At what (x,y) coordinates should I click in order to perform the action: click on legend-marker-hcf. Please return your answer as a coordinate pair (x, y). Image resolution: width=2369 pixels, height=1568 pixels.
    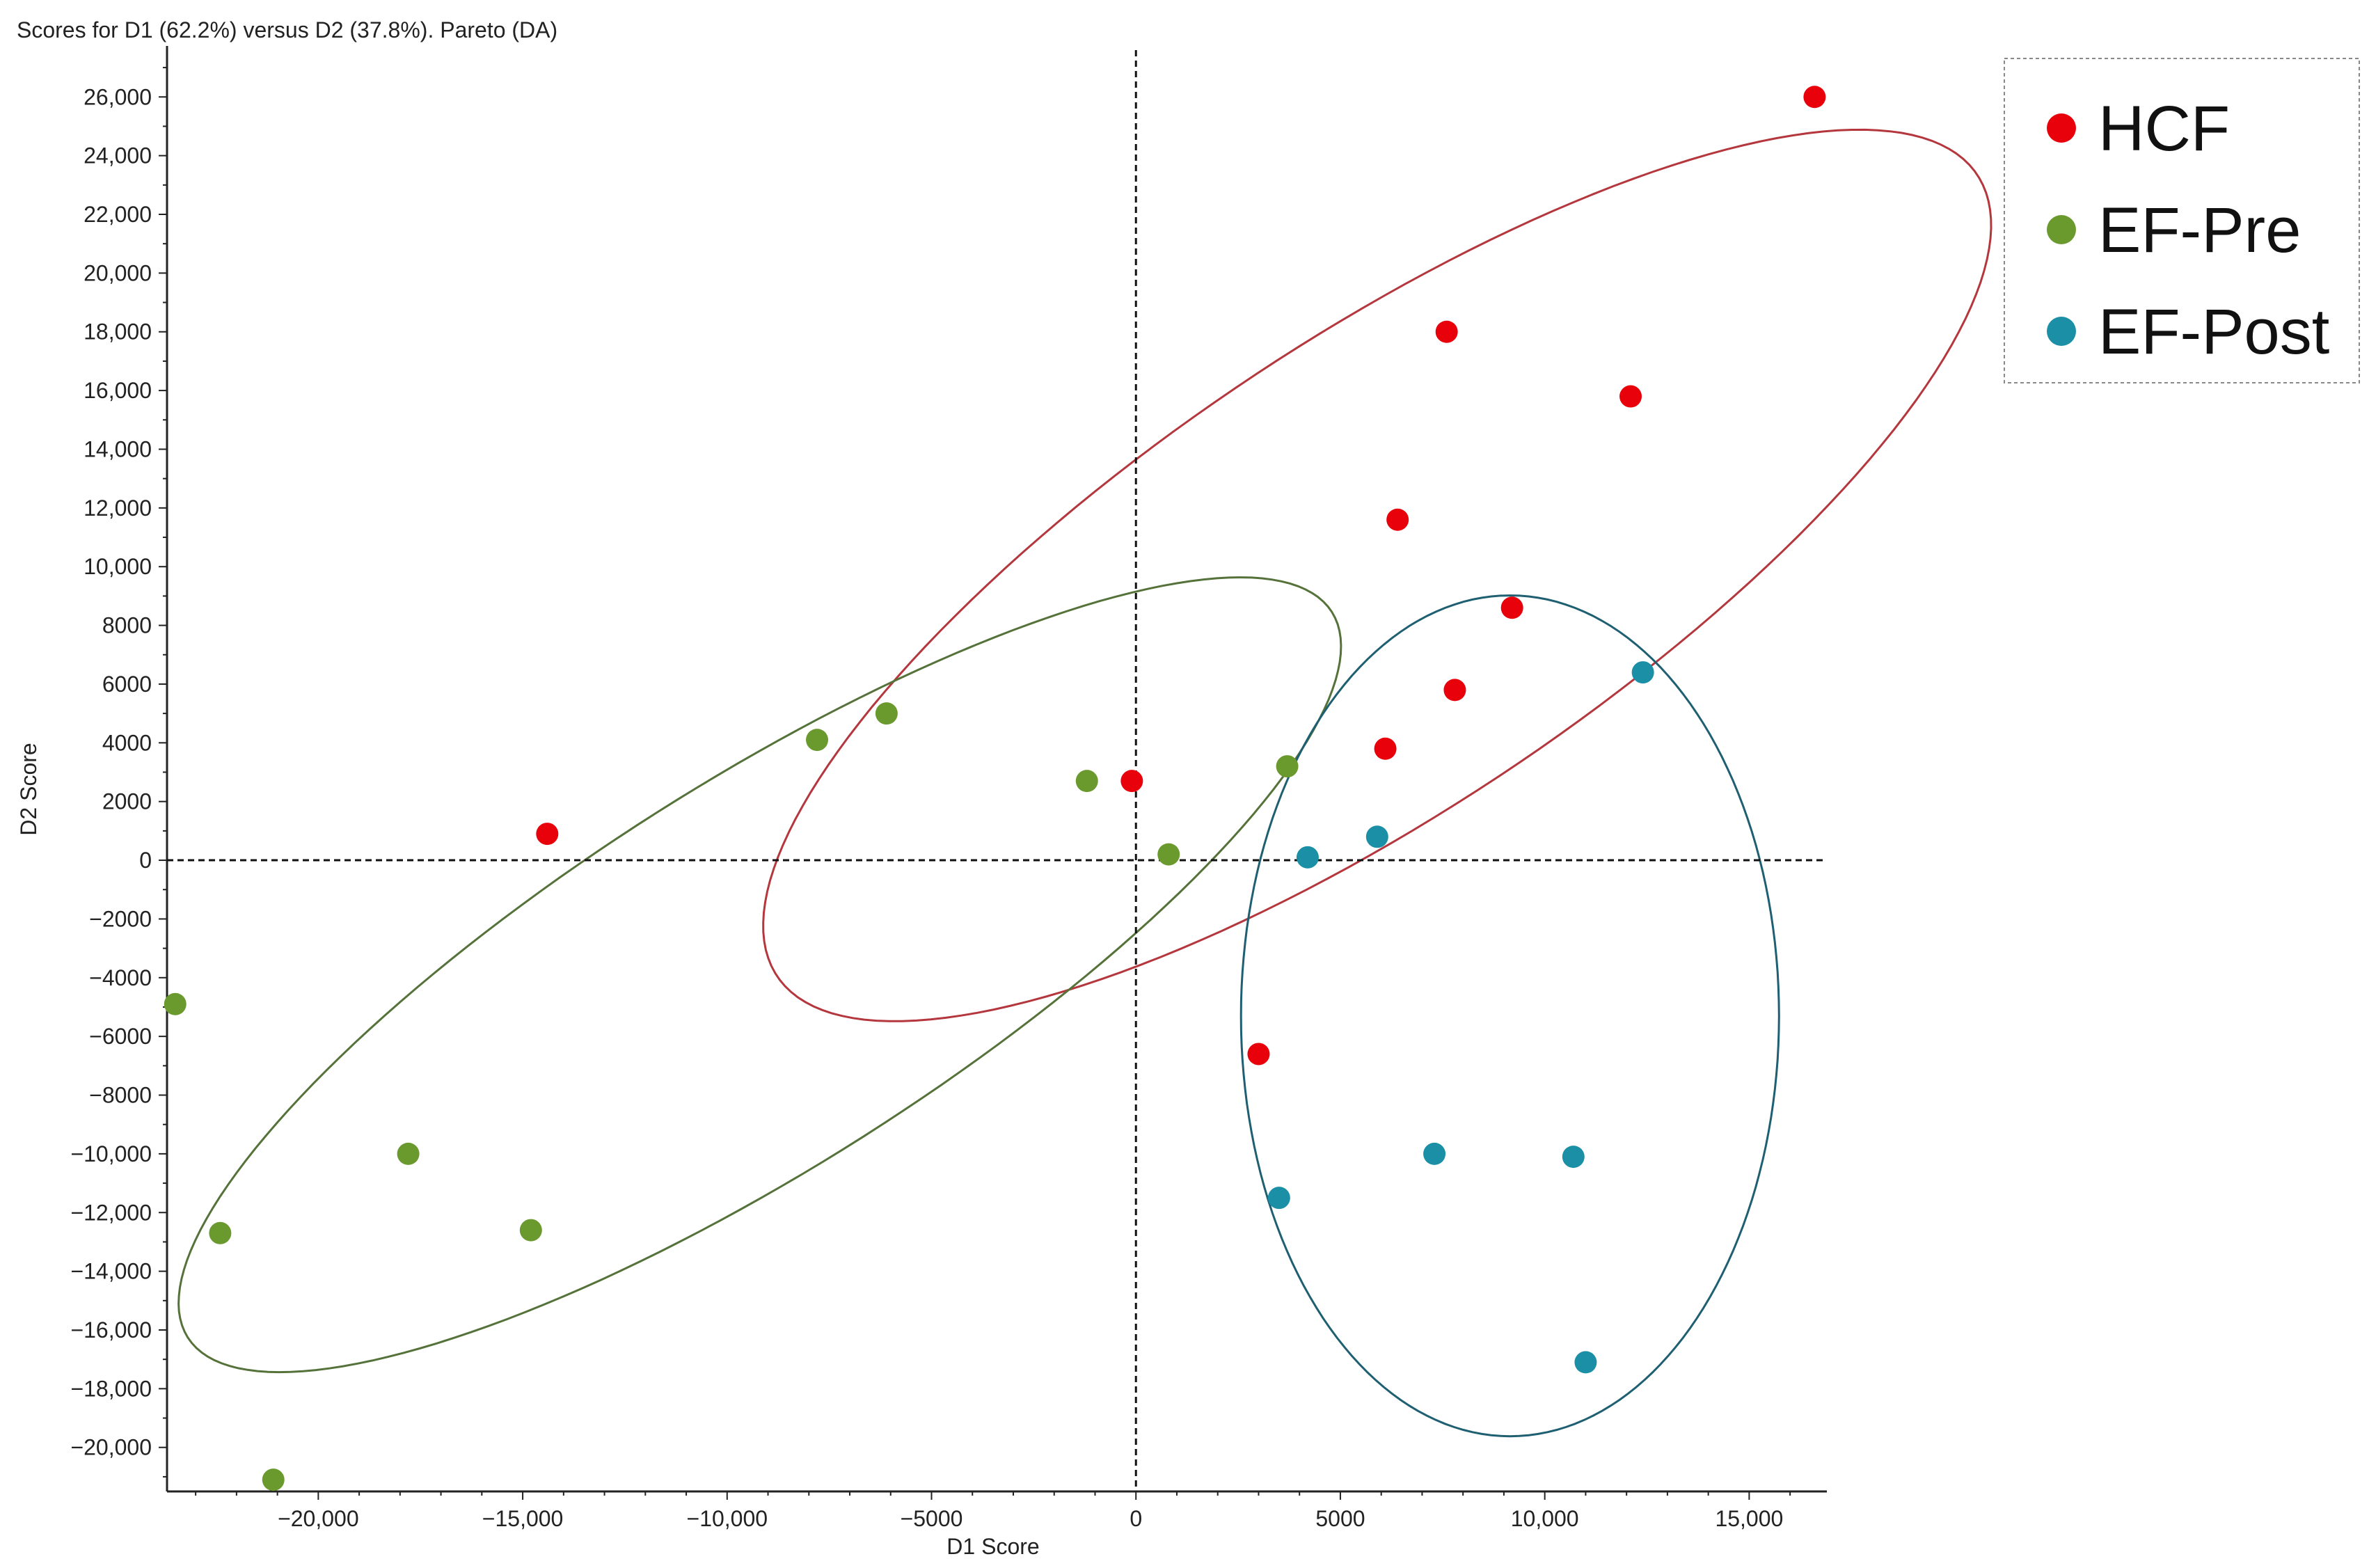
    Looking at the image, I should click on (2061, 128).